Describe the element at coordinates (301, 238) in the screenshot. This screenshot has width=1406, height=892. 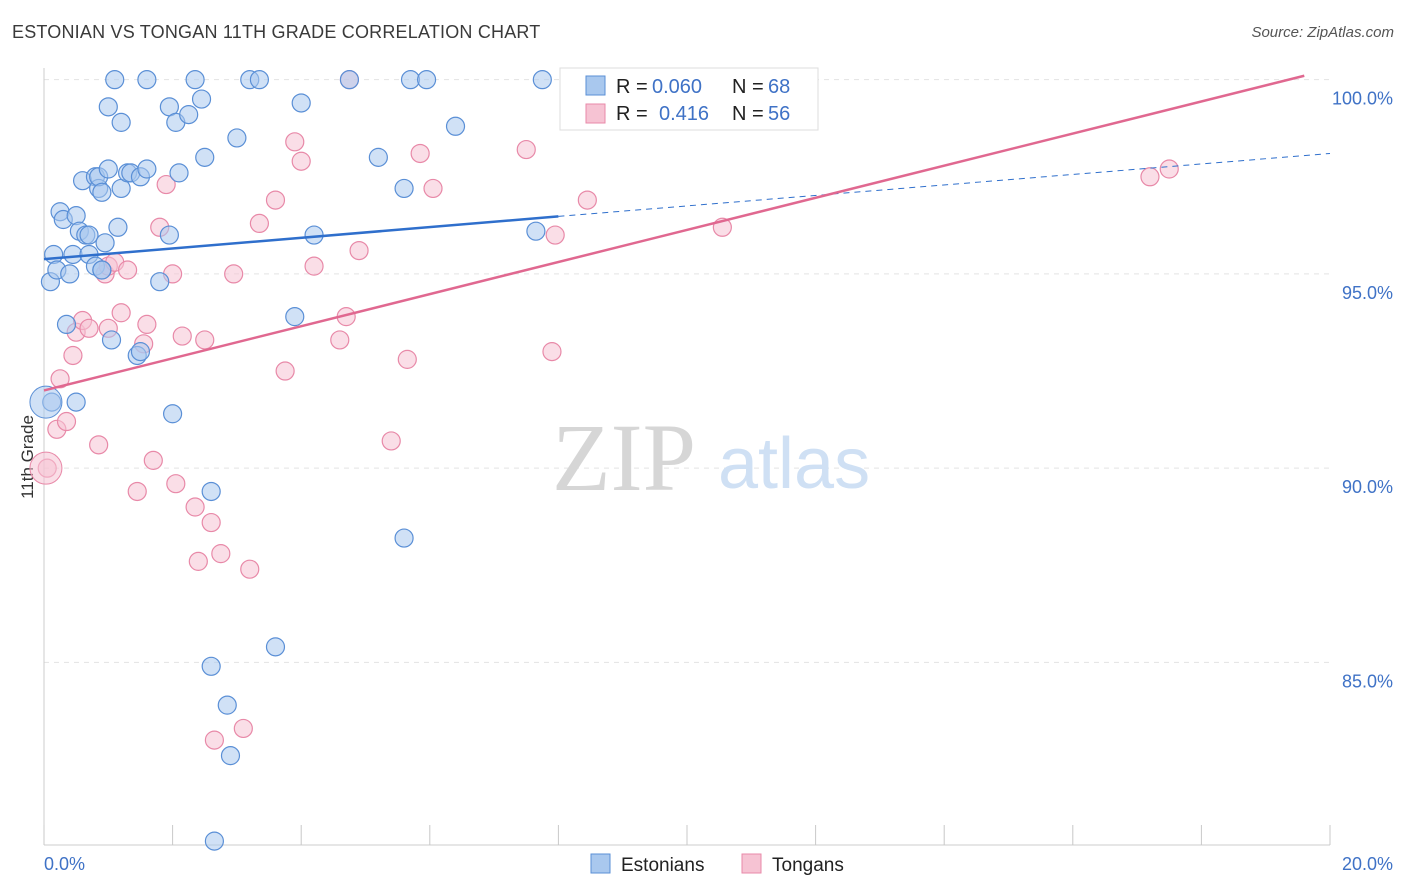
I see `estonians-trend-line` at that location.